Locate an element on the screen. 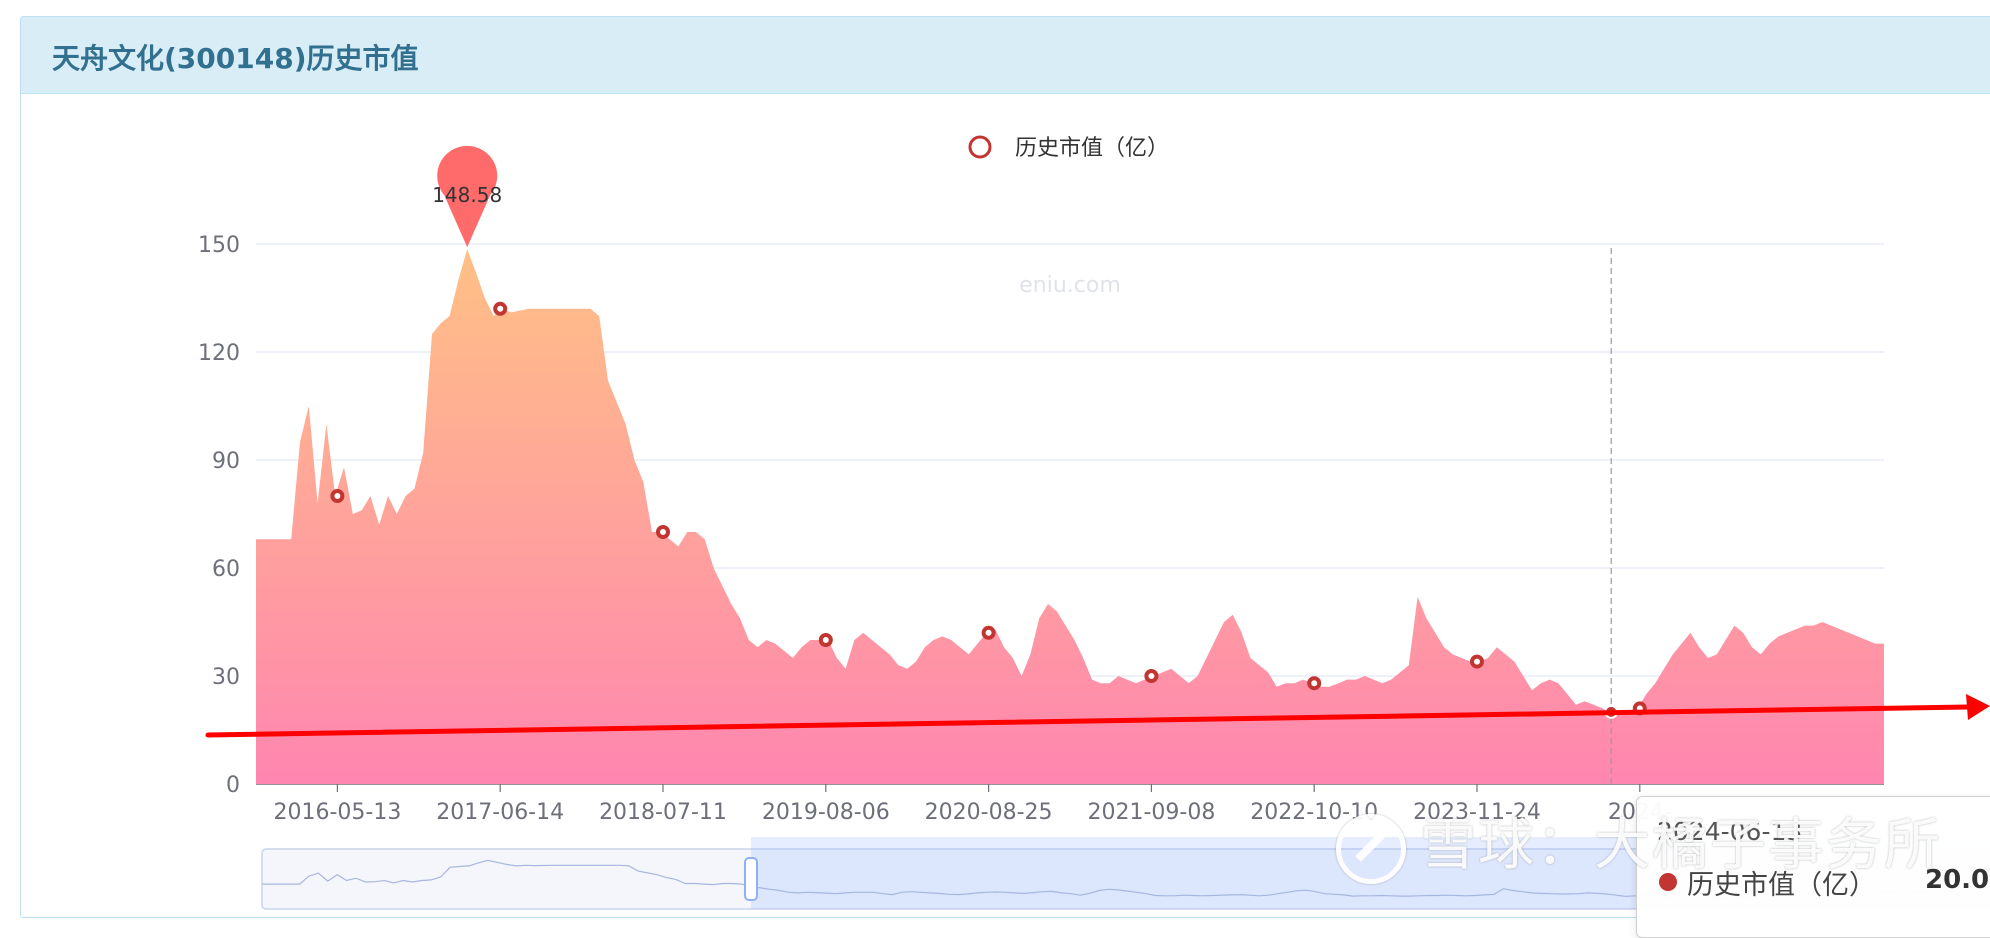 The width and height of the screenshot is (1990, 938). watermark: 雪球：大橘子事务所 is located at coordinates (1639, 842).